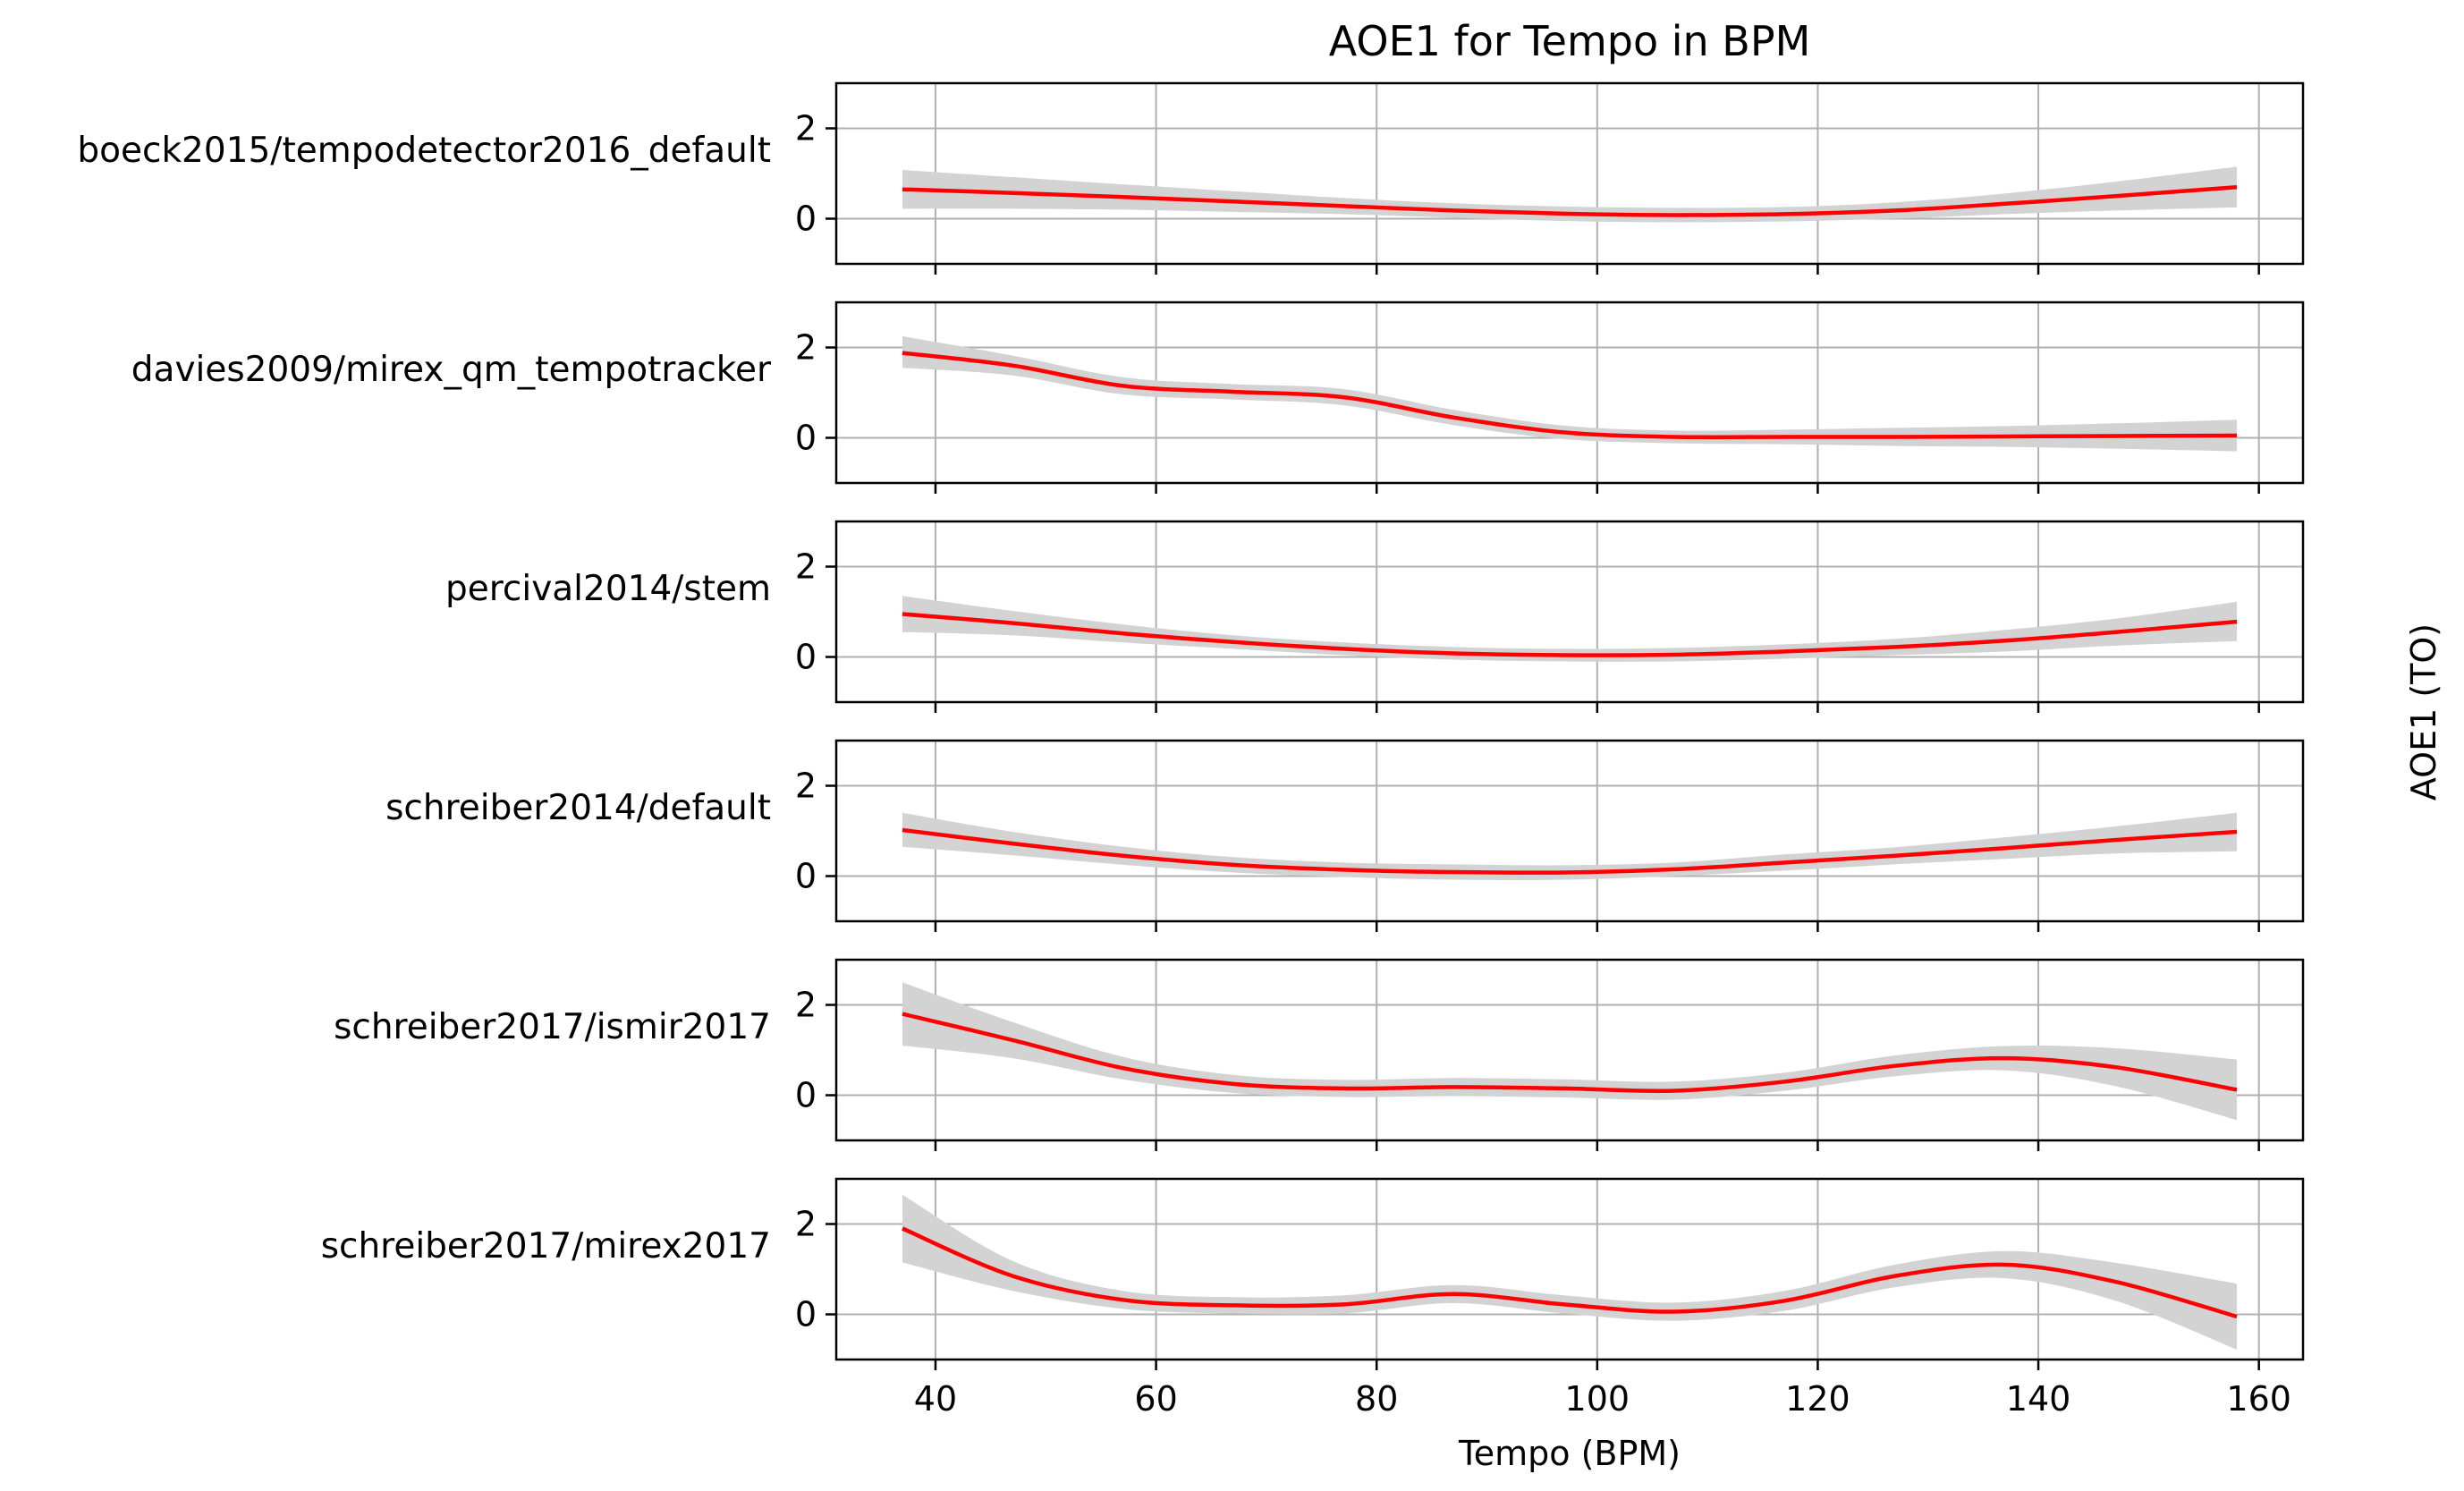 The image size is (2464, 1491). I want to click on panel-label: percival2014/stem, so click(608, 589).